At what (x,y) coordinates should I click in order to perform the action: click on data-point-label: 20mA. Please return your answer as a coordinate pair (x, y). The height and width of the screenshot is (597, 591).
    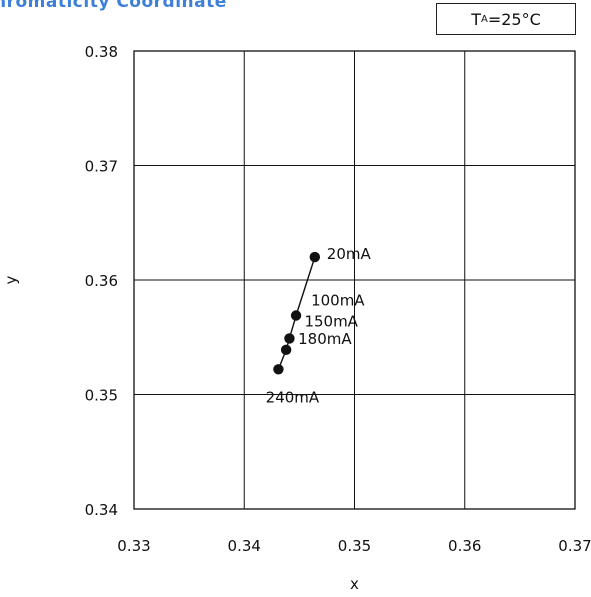
    Looking at the image, I should click on (349, 254).